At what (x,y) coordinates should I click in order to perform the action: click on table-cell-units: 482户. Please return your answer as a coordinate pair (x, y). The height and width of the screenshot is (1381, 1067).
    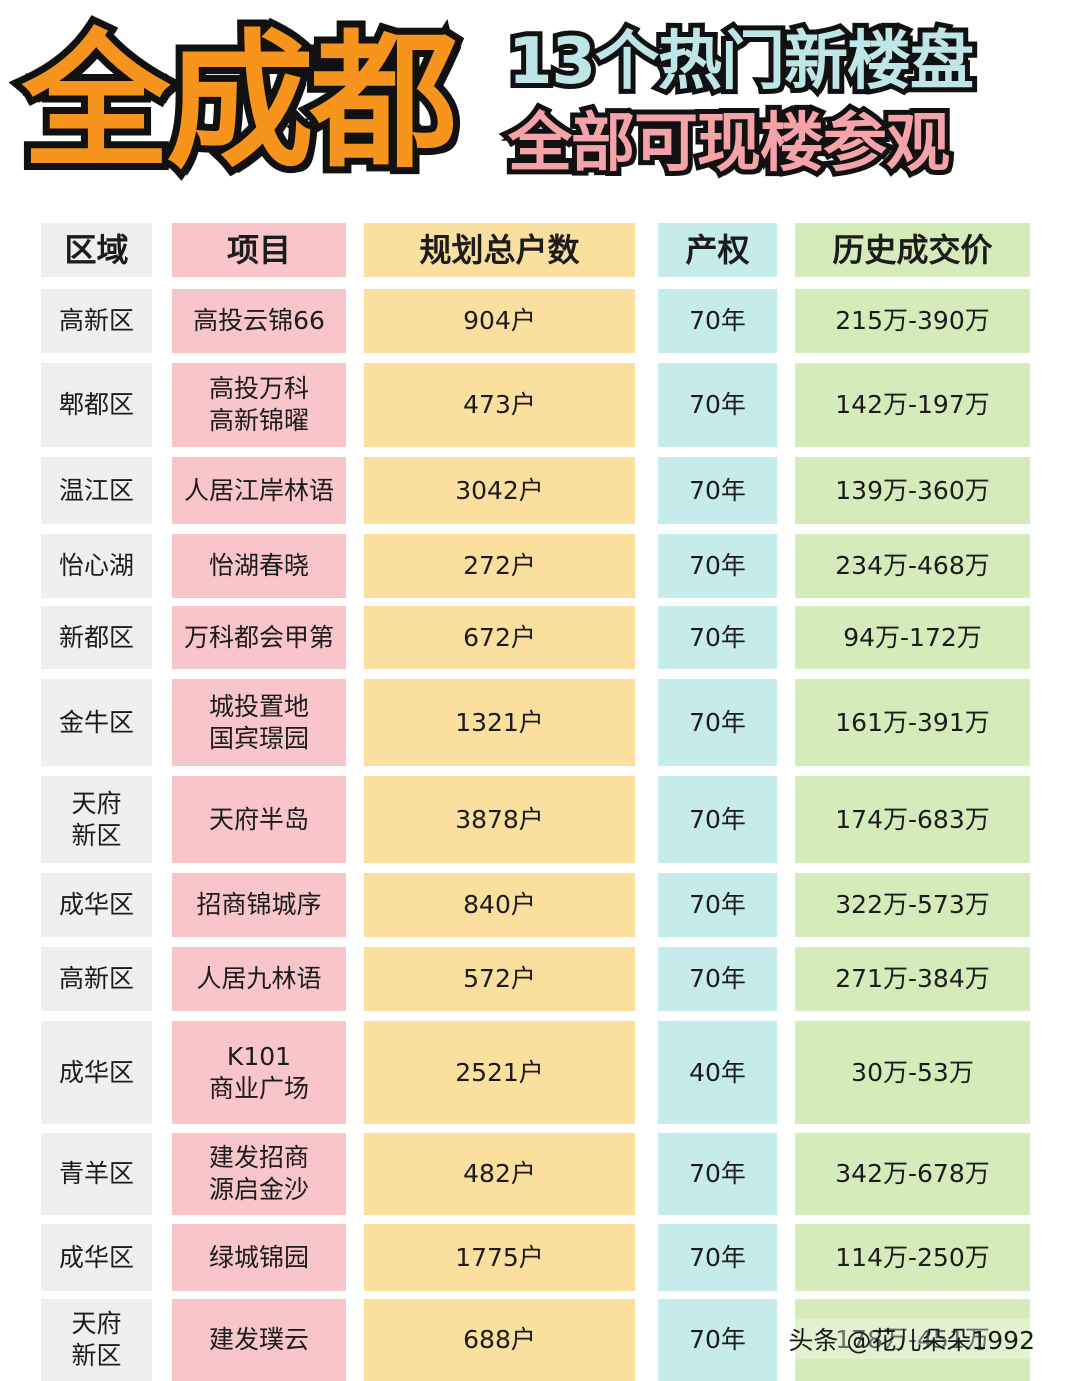
    Looking at the image, I should click on (499, 1174).